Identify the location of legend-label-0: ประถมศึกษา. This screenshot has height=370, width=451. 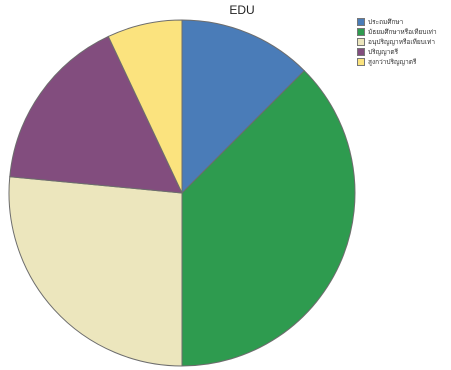
(386, 22).